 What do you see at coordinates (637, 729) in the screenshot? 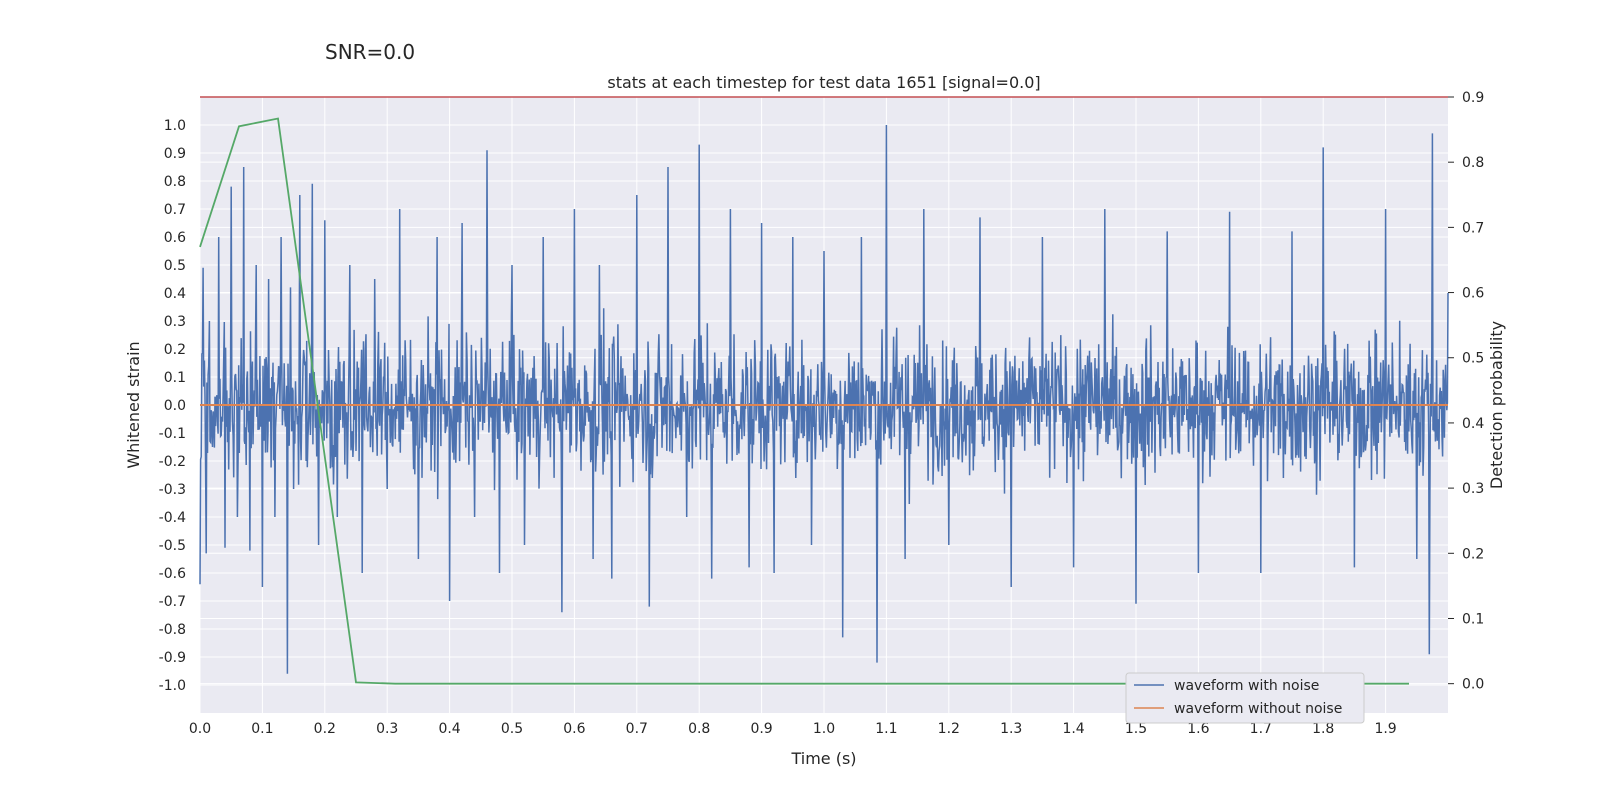
I see `x-tick-label: 0.7` at bounding box center [637, 729].